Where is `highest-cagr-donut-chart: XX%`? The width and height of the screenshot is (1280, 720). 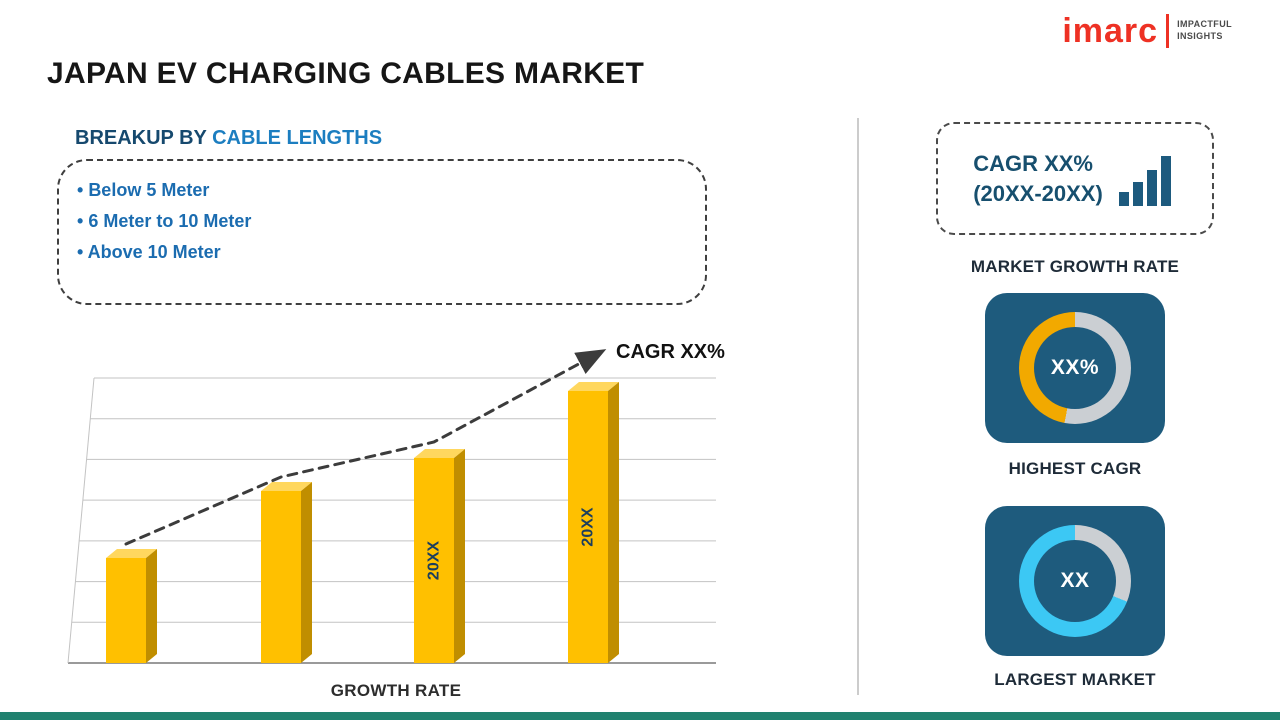
highest-cagr-donut-chart: XX% is located at coordinates (1075, 368).